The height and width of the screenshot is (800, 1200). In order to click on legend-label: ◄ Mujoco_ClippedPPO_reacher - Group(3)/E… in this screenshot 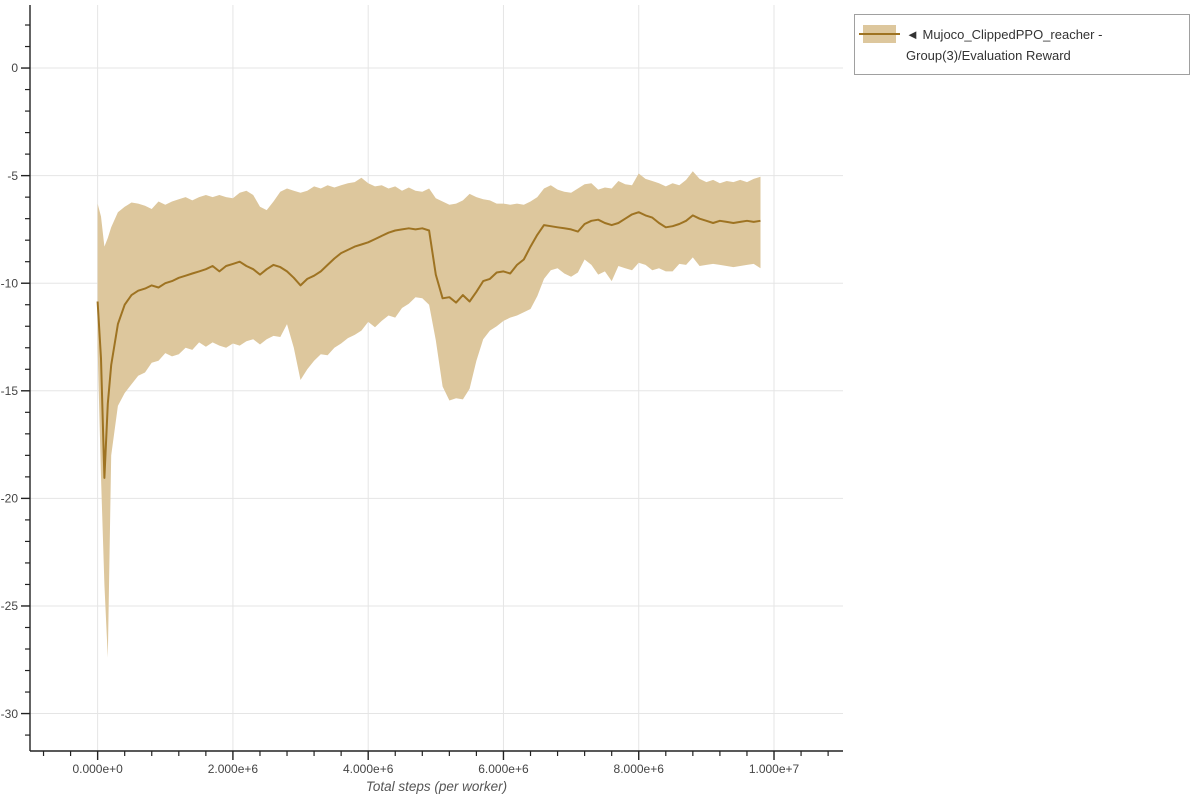, I will do `click(1043, 45)`.